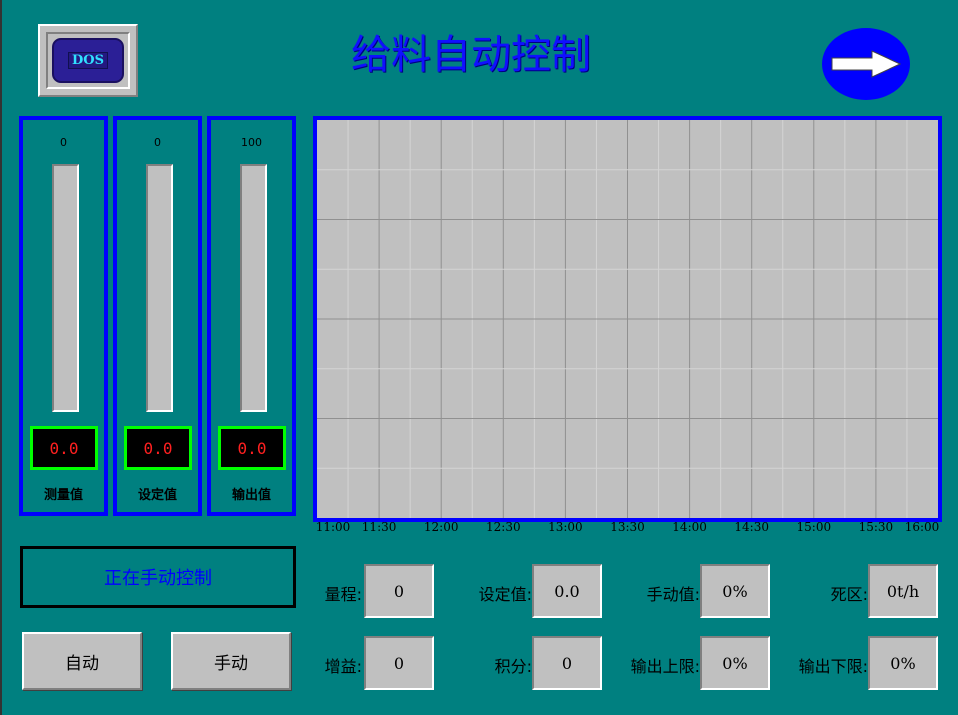  I want to click on x-tick-label: 12:30, so click(503, 527).